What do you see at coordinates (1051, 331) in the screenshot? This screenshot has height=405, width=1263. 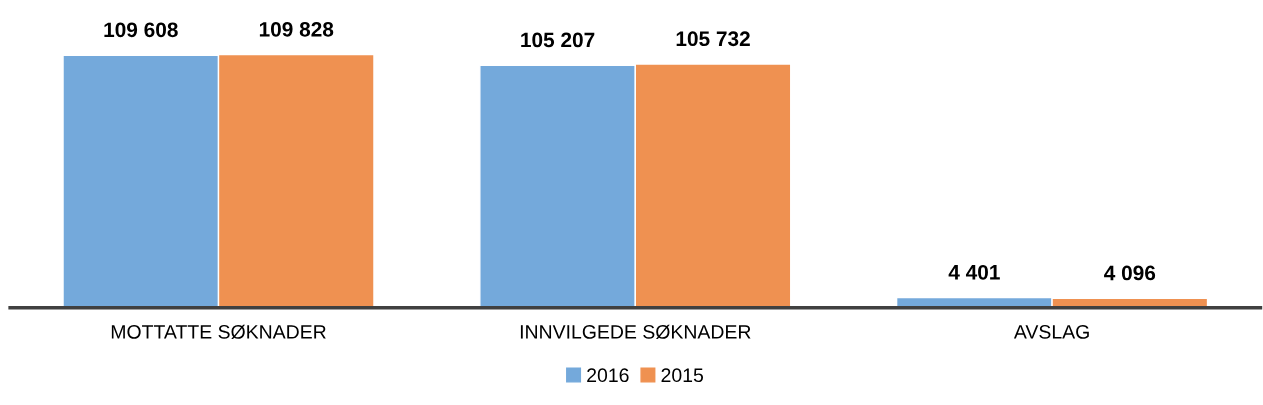 I see `x-tick-label: AVSLAG` at bounding box center [1051, 331].